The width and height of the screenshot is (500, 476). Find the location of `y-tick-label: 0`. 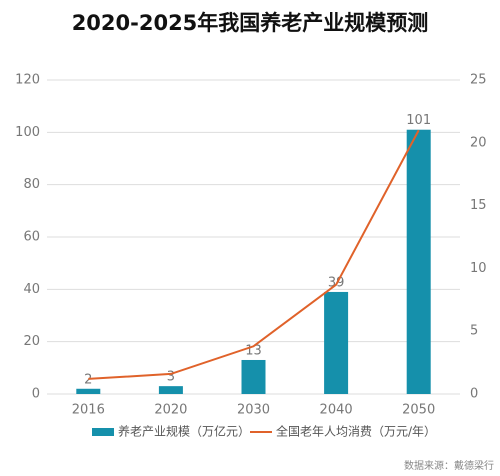

y-tick-label: 0 is located at coordinates (36, 394).